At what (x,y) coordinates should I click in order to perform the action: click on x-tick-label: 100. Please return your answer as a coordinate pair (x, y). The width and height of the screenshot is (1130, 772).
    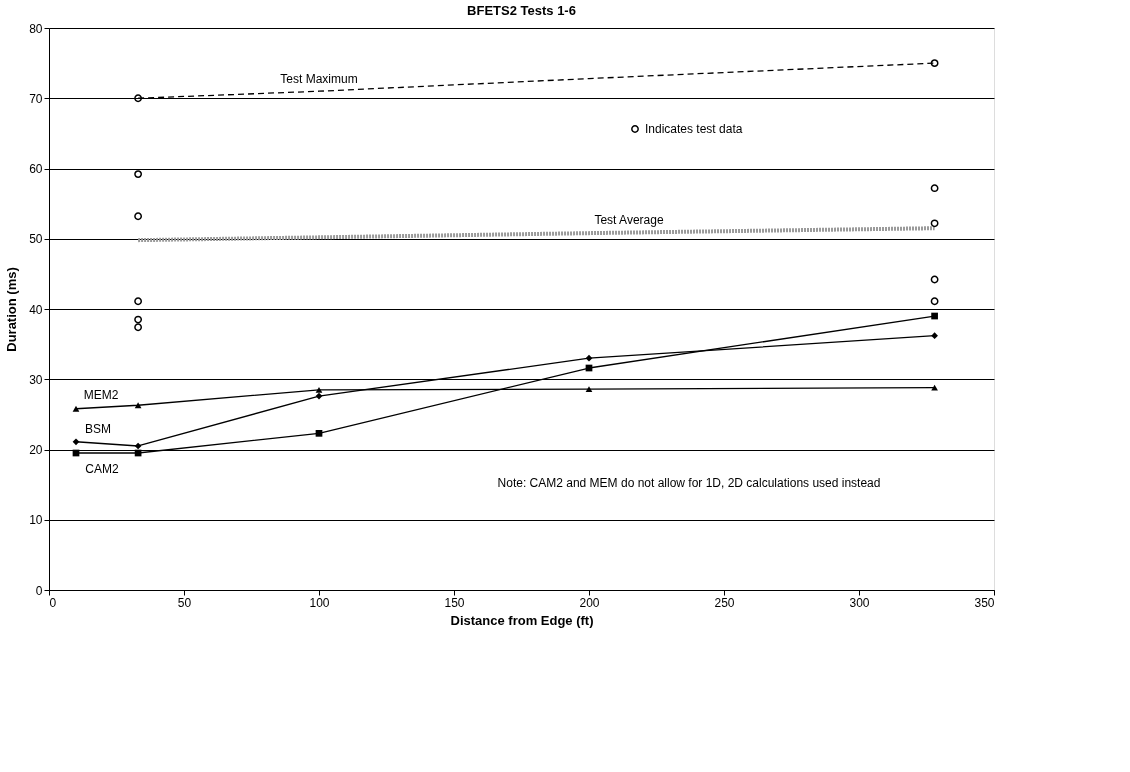
    Looking at the image, I should click on (319, 602).